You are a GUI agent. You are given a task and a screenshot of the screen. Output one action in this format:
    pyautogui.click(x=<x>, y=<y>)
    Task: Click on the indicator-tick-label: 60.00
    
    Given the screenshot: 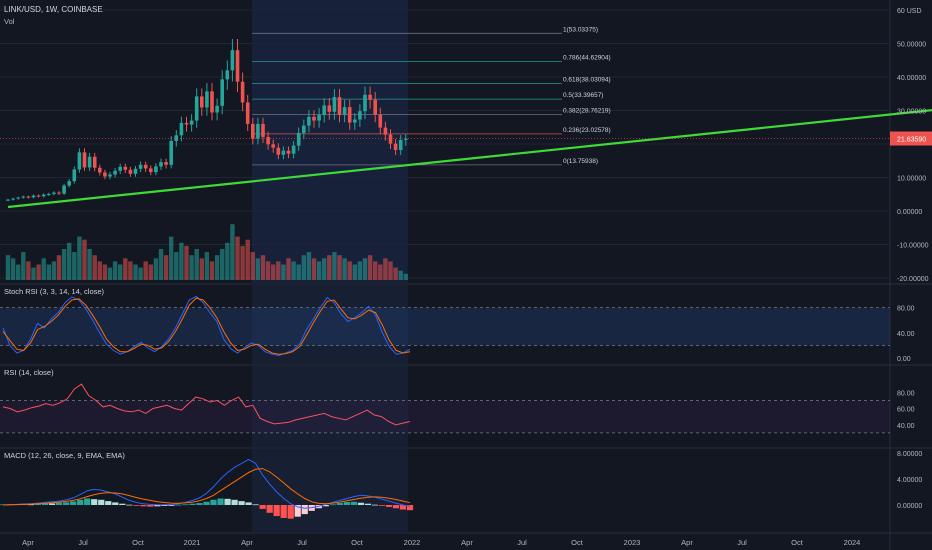 What is the action you would take?
    pyautogui.click(x=906, y=410)
    